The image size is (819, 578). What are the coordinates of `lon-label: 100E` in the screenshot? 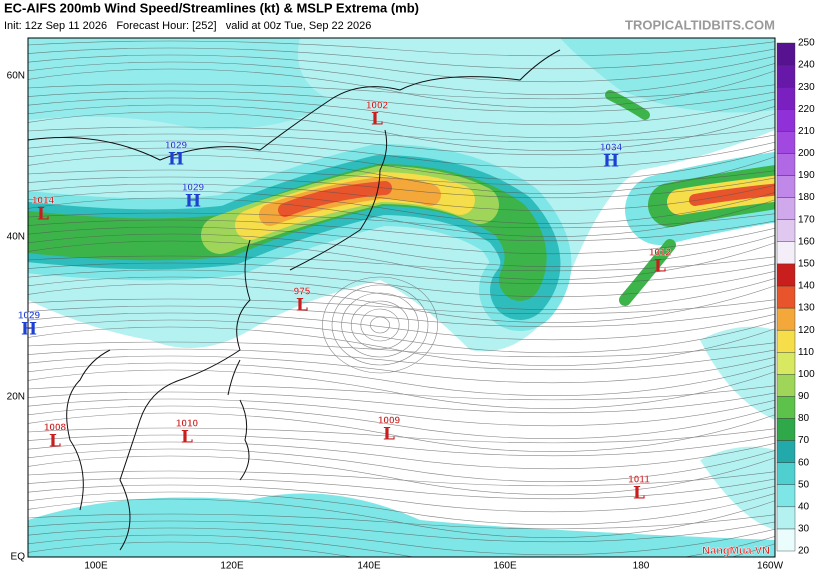 It's located at (96, 566).